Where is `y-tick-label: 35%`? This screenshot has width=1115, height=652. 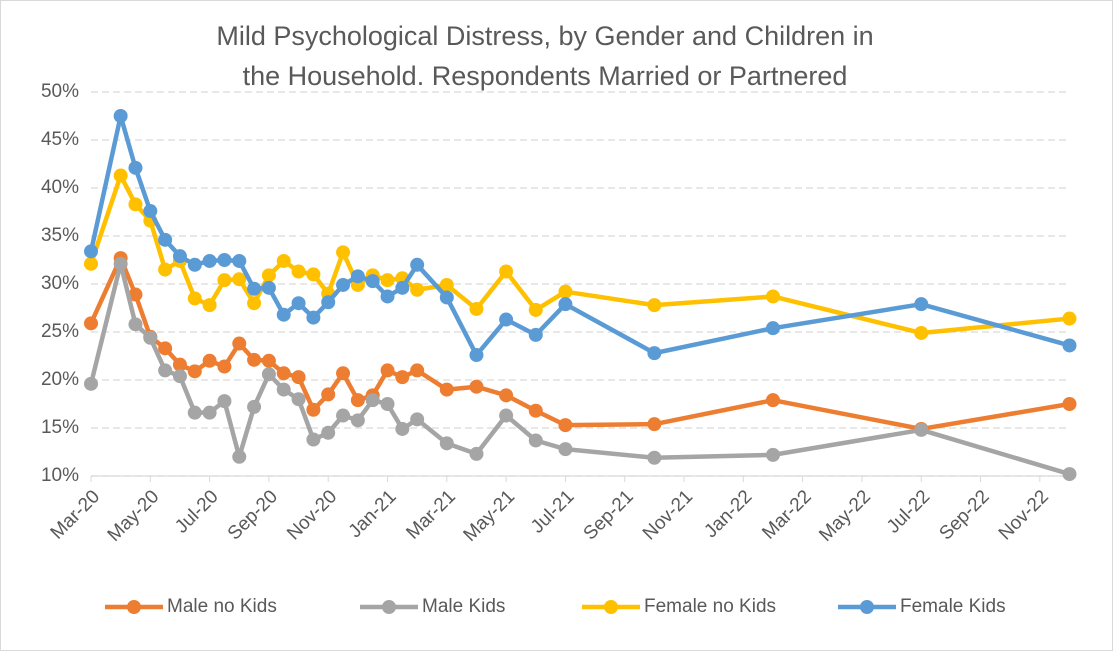
y-tick-label: 35% is located at coordinates (60, 235).